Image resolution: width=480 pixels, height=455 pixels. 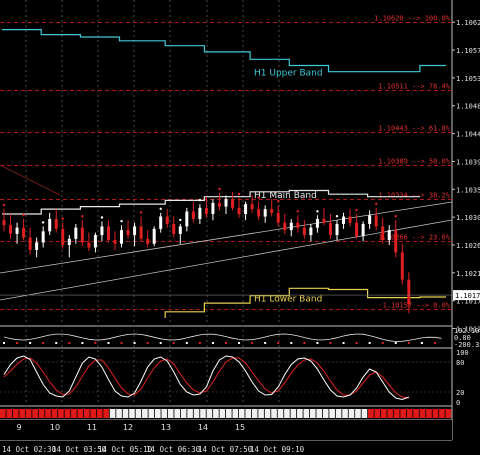 I want to click on stoch-axis-label: 20, so click(x=460, y=393).